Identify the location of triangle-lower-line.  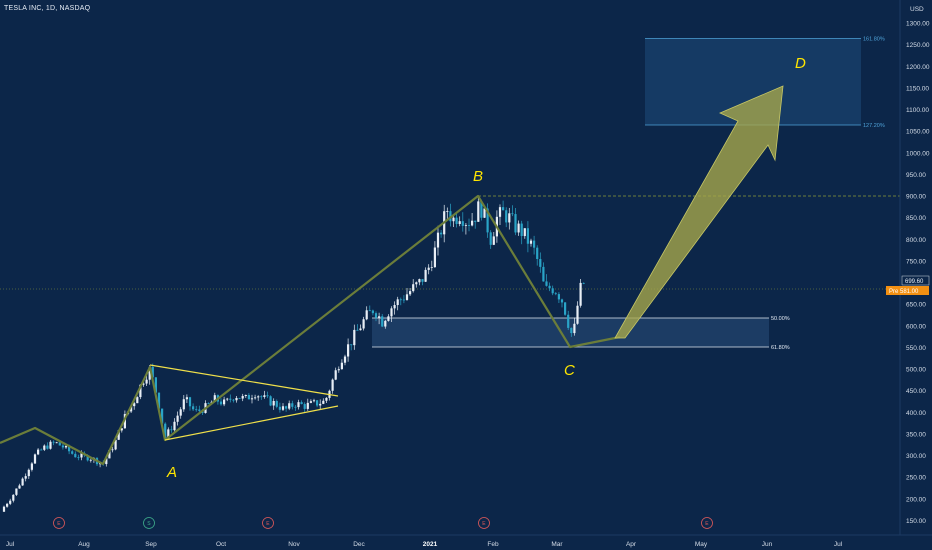
(251, 423).